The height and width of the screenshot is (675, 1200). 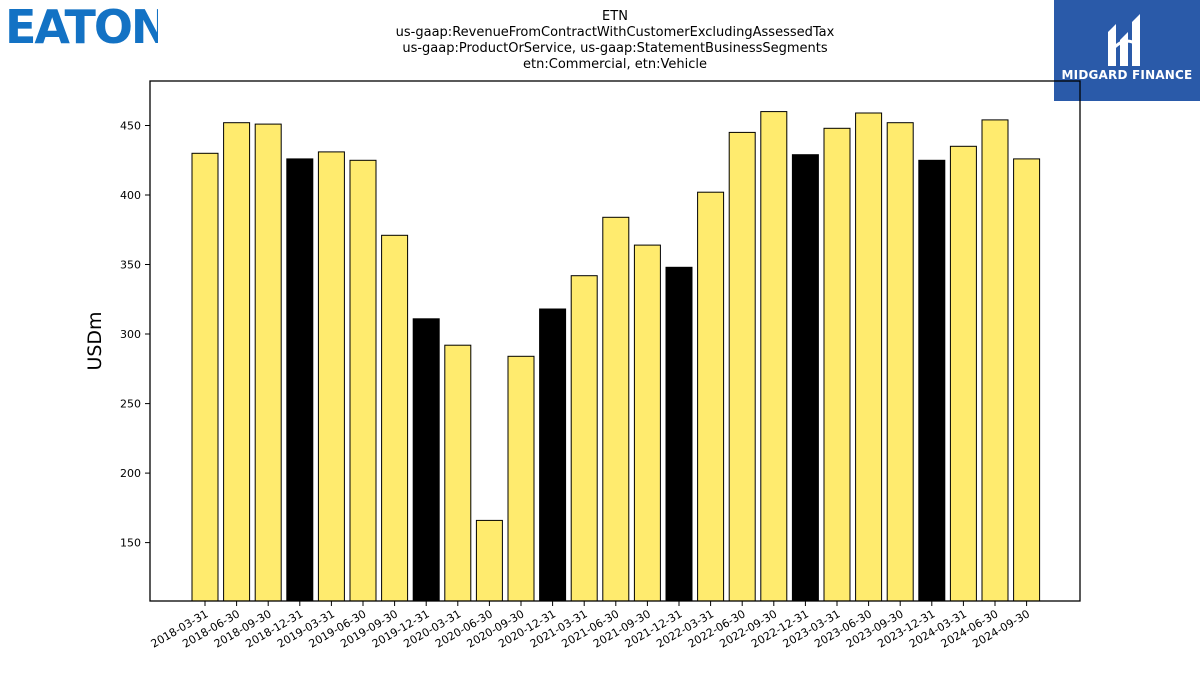 What do you see at coordinates (130, 126) in the screenshot?
I see `y-tick-label: 450` at bounding box center [130, 126].